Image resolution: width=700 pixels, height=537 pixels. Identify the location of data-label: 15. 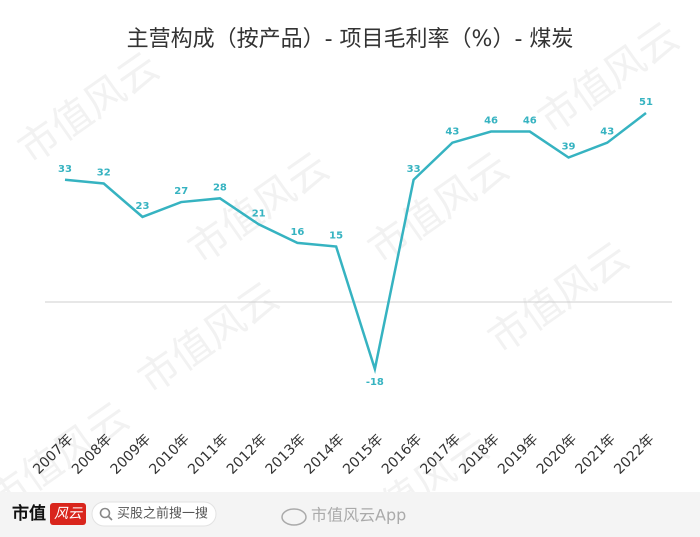
(336, 236).